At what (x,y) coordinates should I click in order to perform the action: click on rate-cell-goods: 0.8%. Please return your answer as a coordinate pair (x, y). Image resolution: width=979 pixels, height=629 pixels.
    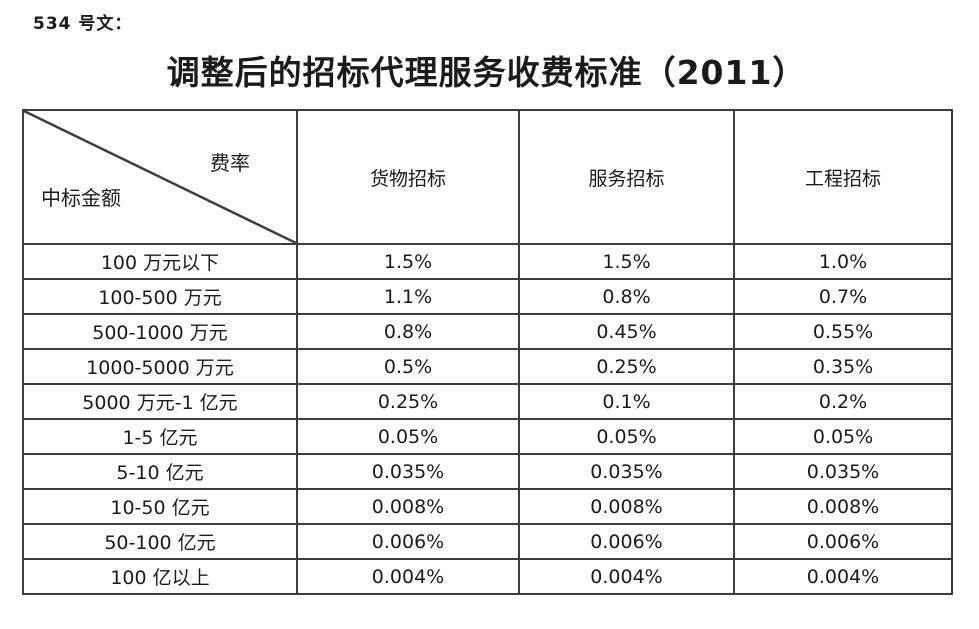
    Looking at the image, I should click on (408, 331).